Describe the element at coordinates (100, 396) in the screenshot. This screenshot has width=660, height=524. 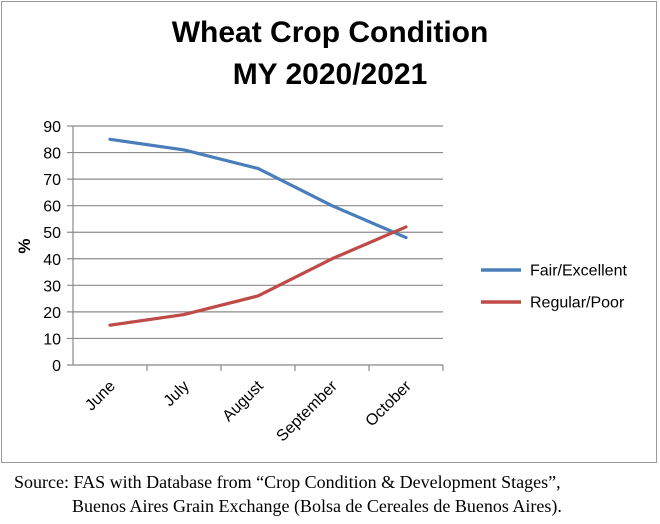
I see `x-tick-label: June` at that location.